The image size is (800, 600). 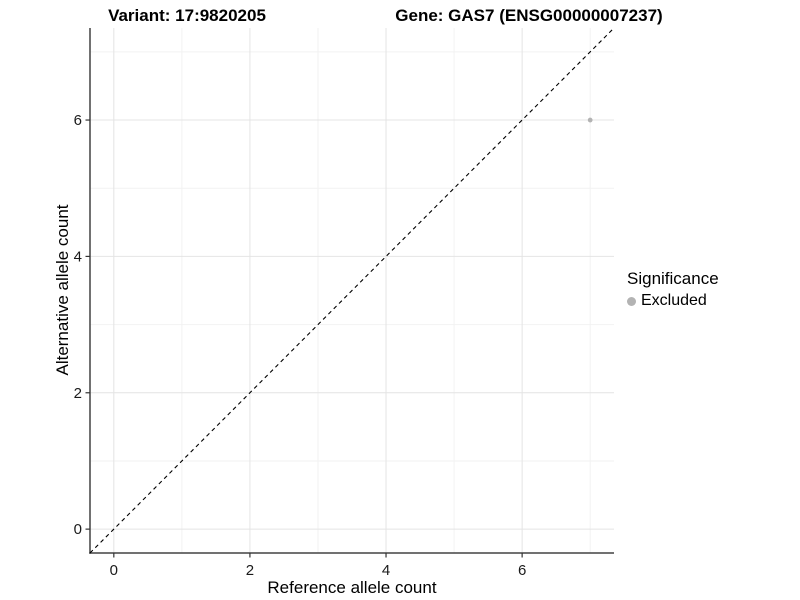 What do you see at coordinates (352, 587) in the screenshot?
I see `x-axis-title: Reference allele count` at bounding box center [352, 587].